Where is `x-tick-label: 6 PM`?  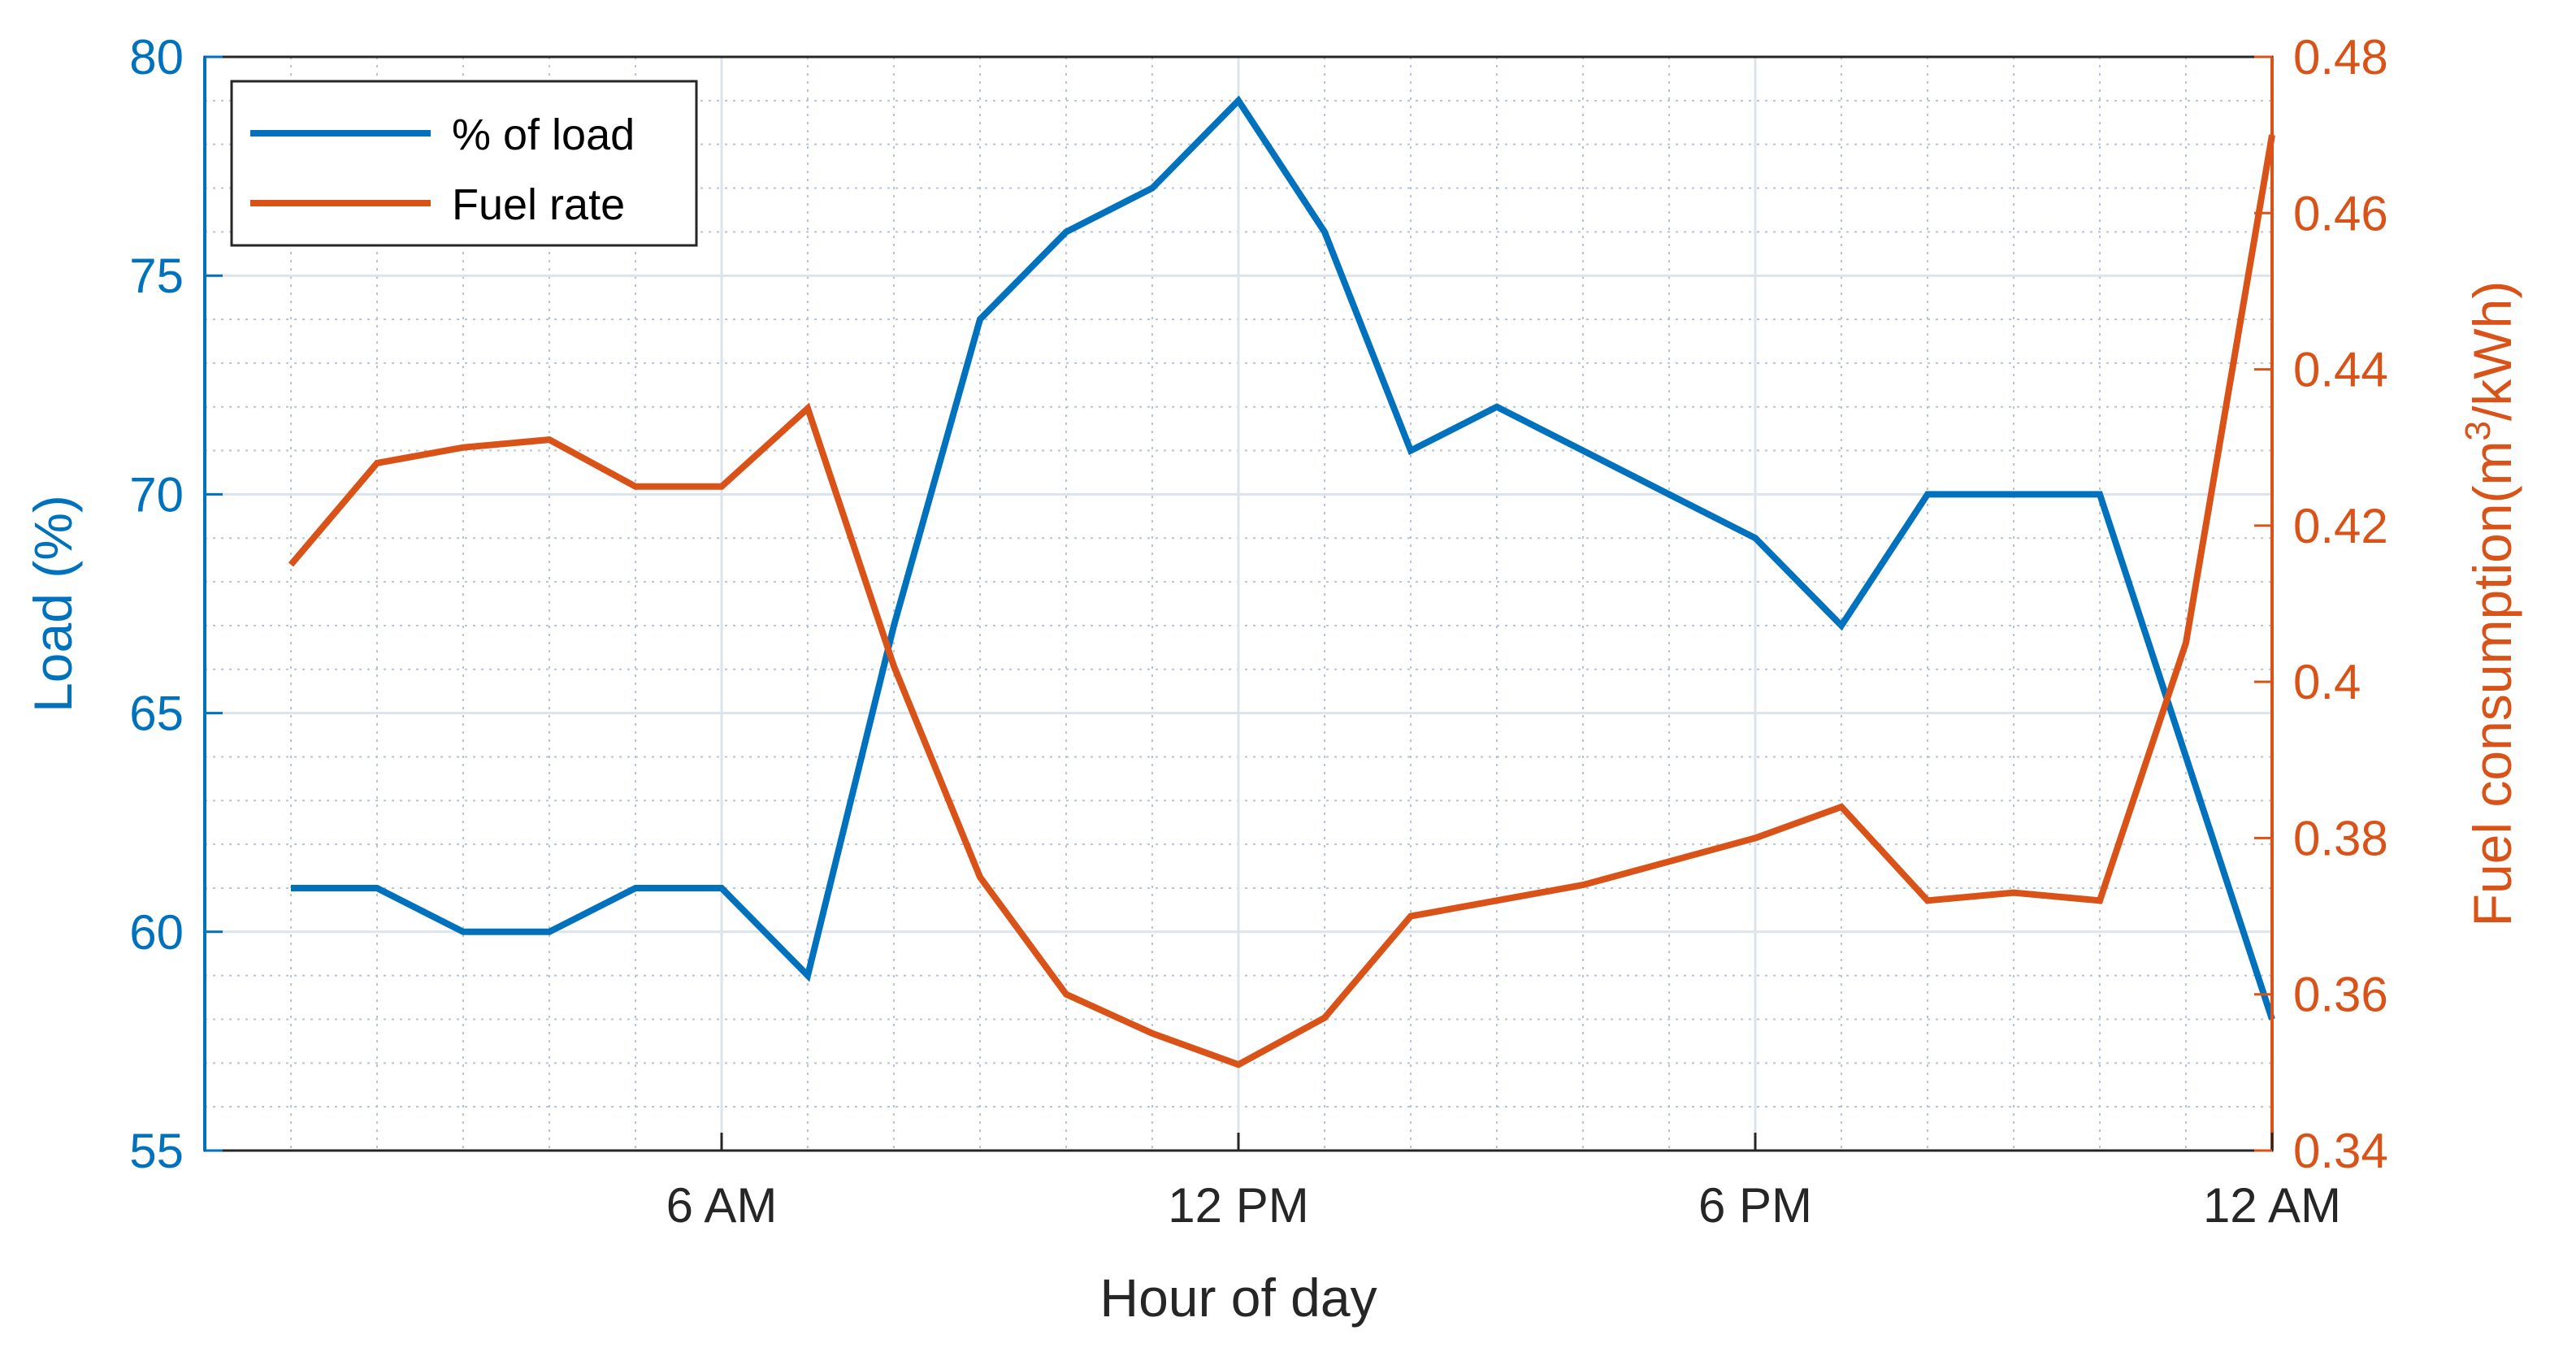 x-tick-label: 6 PM is located at coordinates (1755, 1205).